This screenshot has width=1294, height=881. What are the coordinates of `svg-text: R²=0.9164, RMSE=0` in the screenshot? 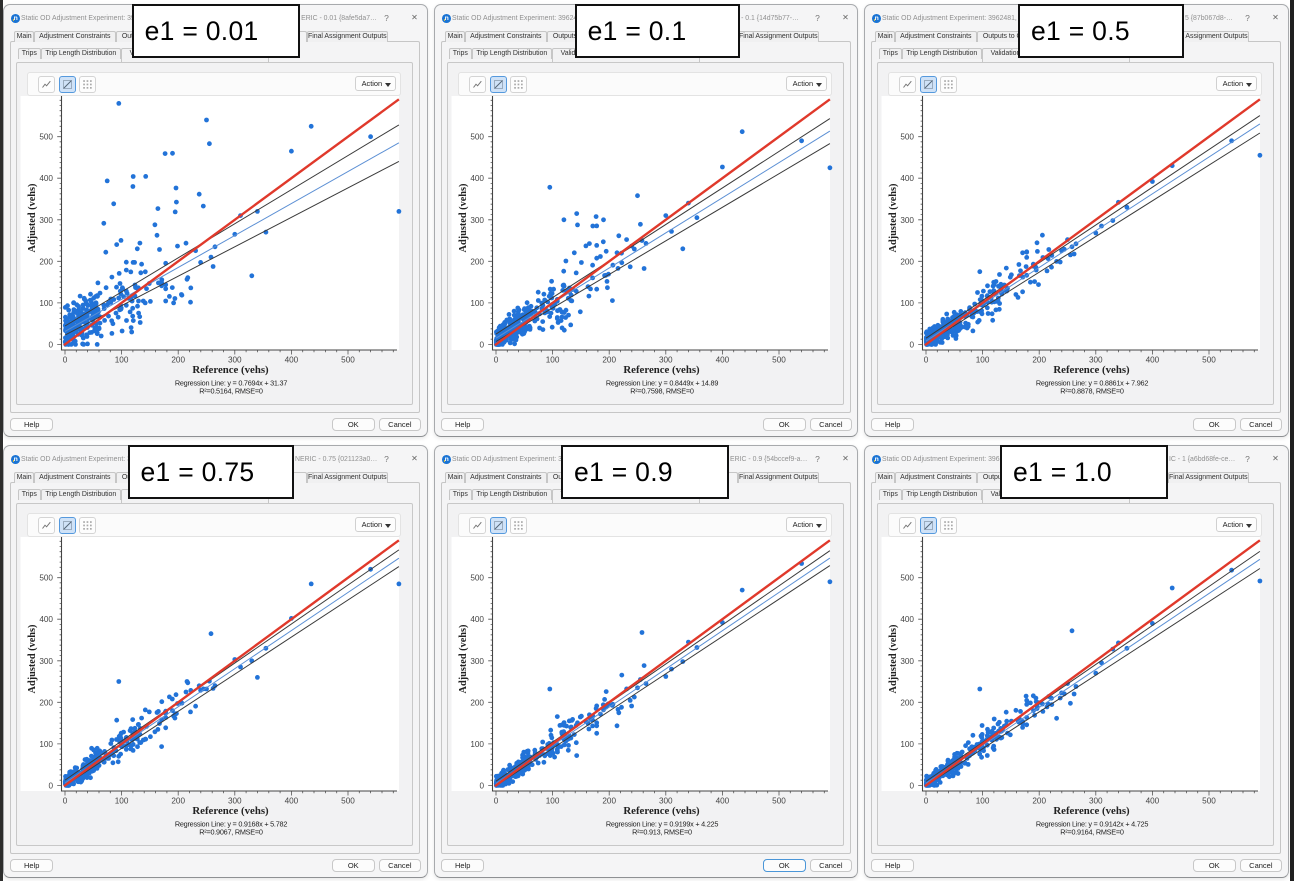 It's located at (1092, 831).